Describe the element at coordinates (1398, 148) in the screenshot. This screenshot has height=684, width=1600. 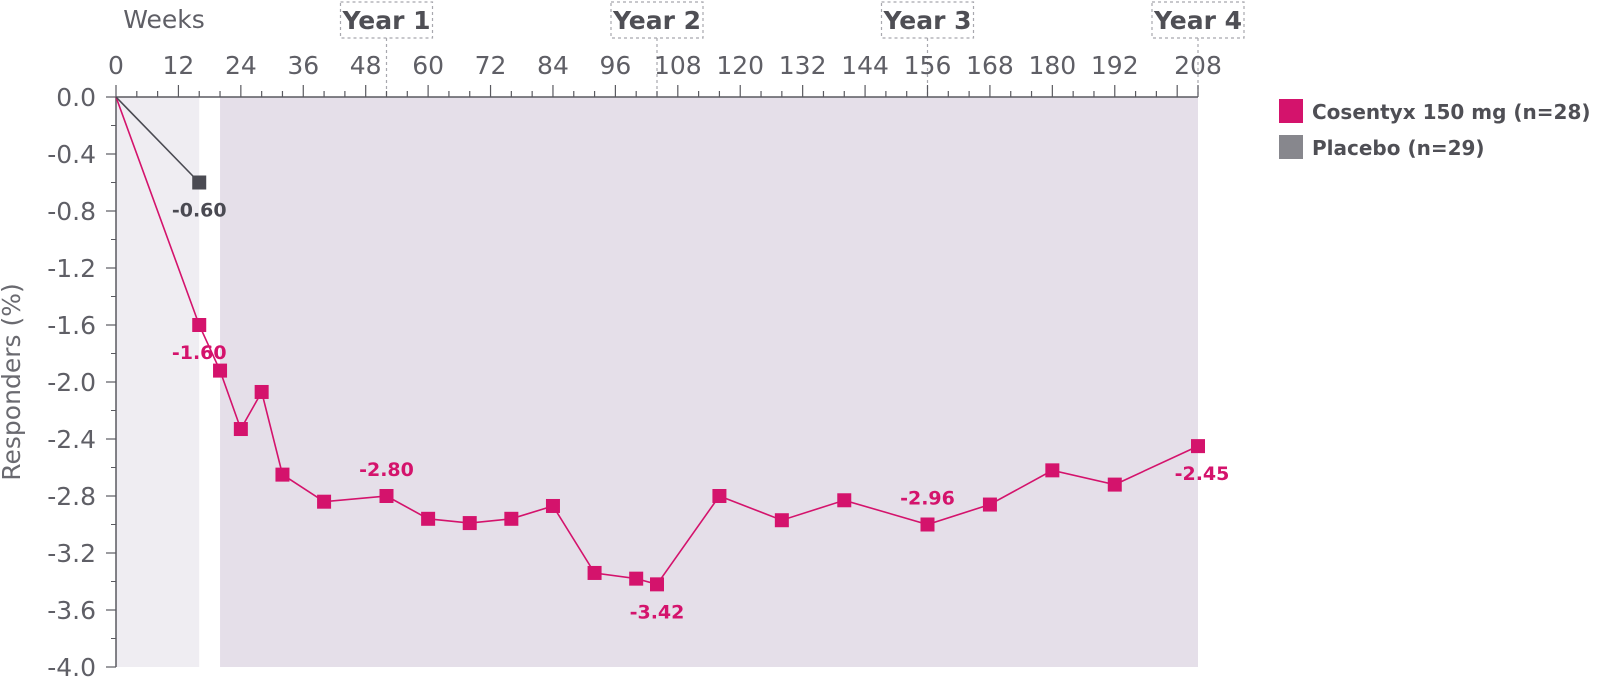
I see `legend-label: Placebo (n=29)` at that location.